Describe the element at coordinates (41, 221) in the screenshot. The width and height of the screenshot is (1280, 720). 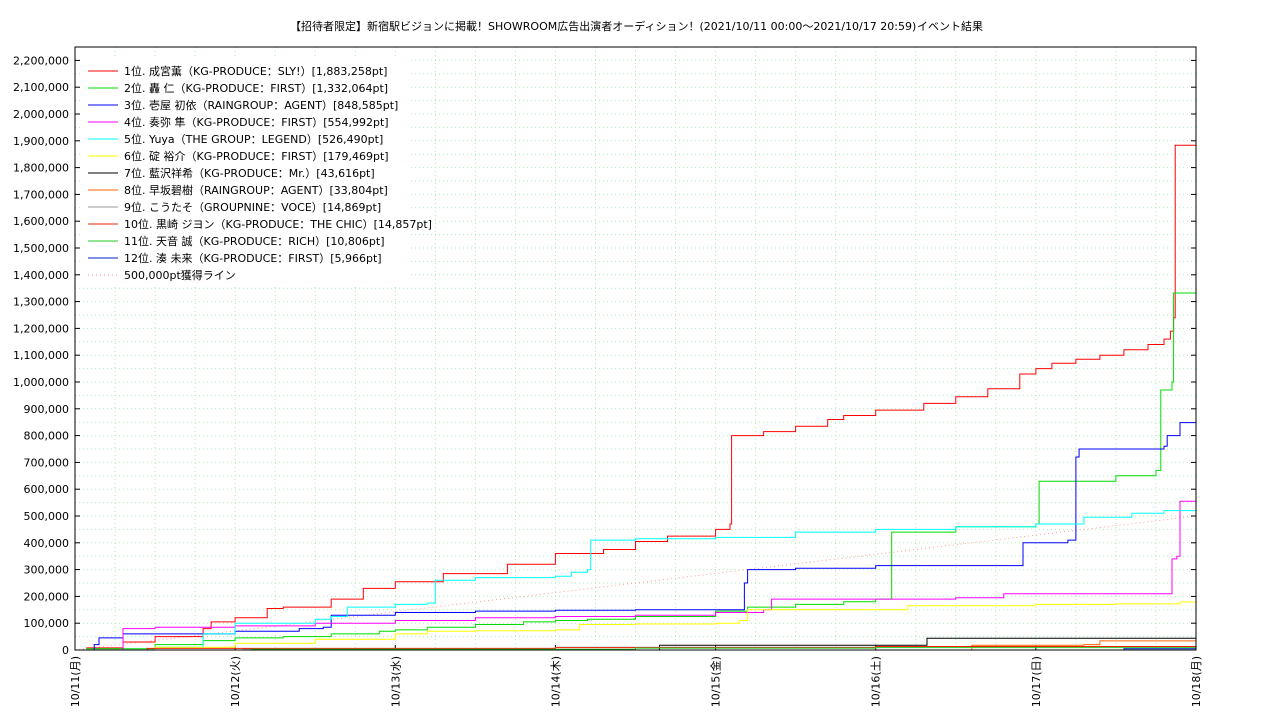
I see `y-tick-label: 1,600,000` at that location.